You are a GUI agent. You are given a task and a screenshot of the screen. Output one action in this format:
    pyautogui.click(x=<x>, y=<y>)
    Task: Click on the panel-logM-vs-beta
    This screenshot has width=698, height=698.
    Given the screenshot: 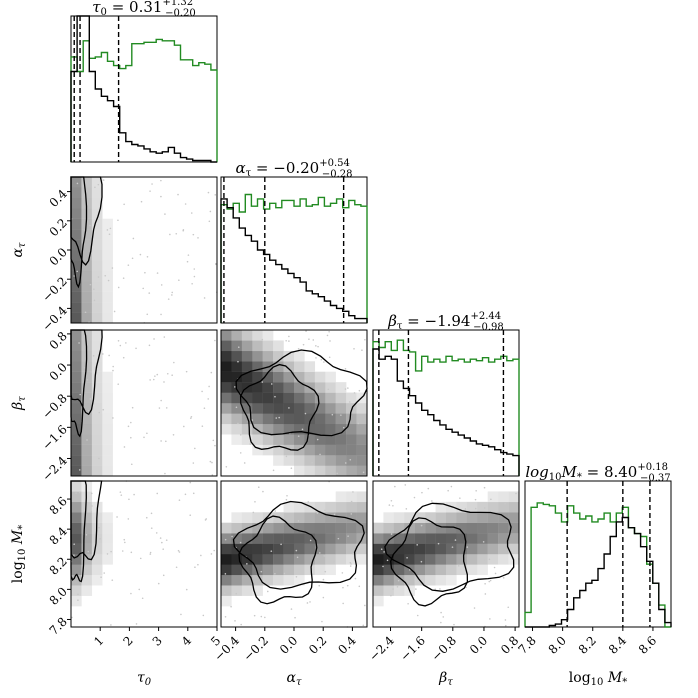 What is the action you would take?
    pyautogui.click(x=446, y=554)
    